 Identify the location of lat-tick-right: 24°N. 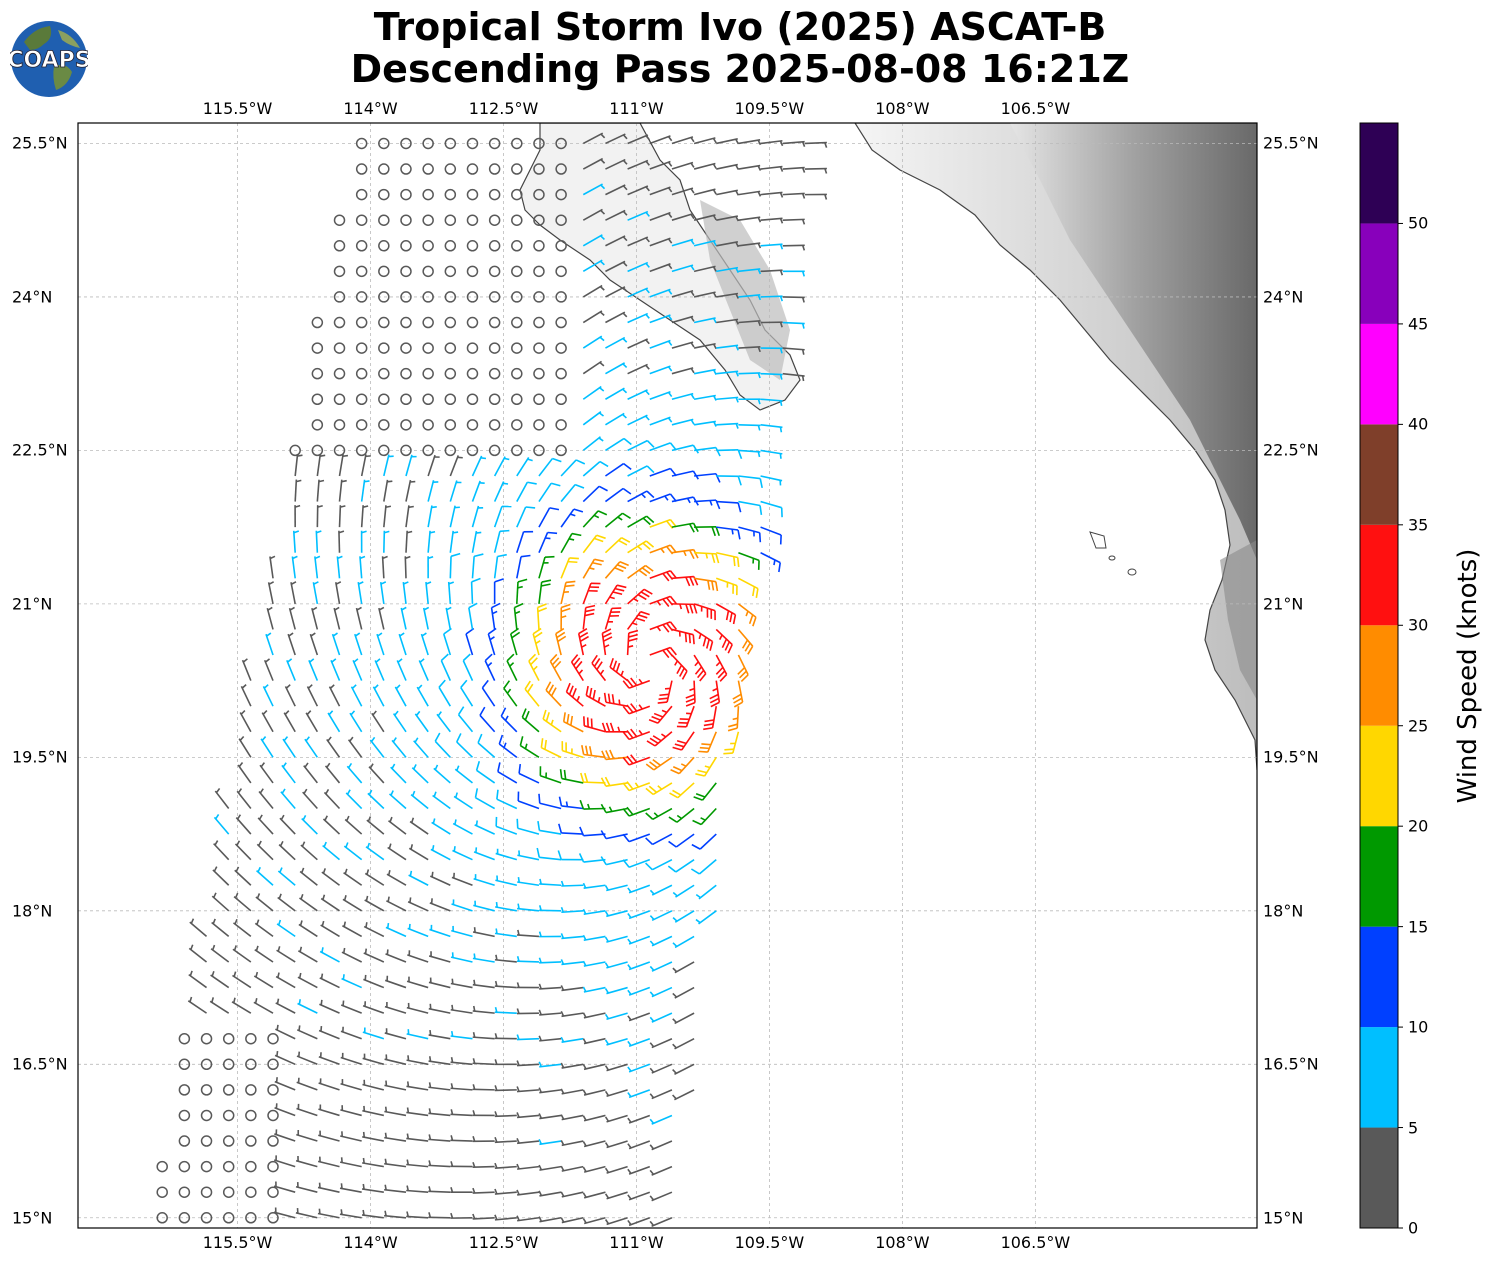
(1283, 297).